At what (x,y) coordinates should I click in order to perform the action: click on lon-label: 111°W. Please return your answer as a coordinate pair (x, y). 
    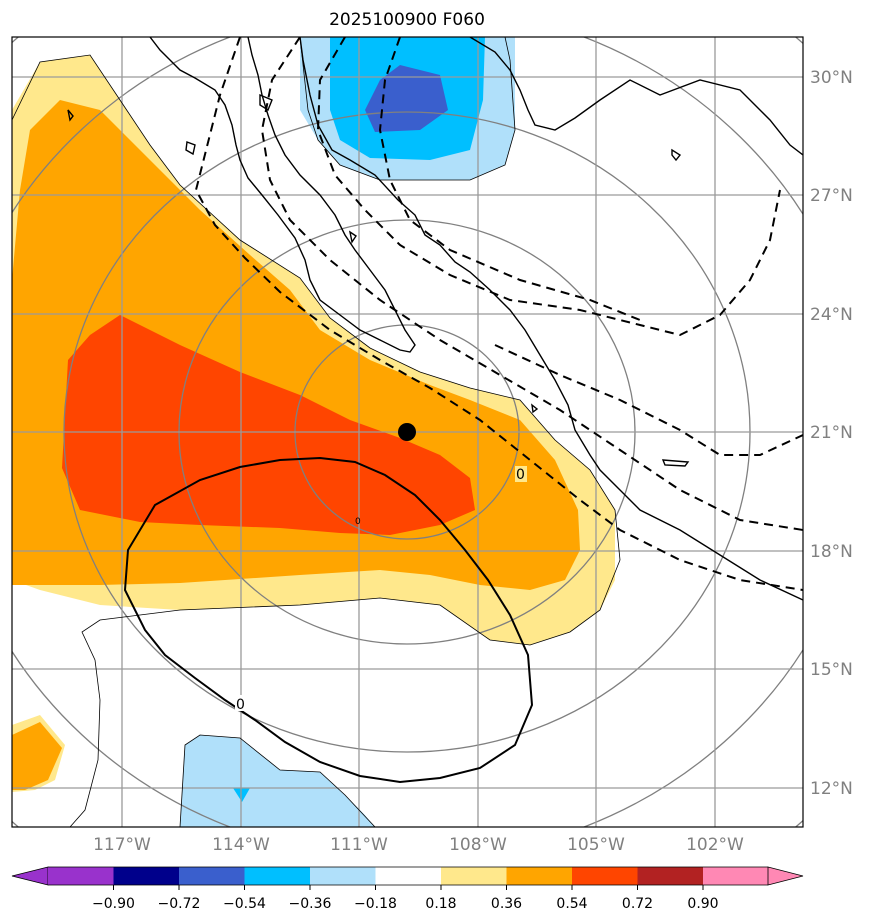
    Looking at the image, I should click on (359, 845).